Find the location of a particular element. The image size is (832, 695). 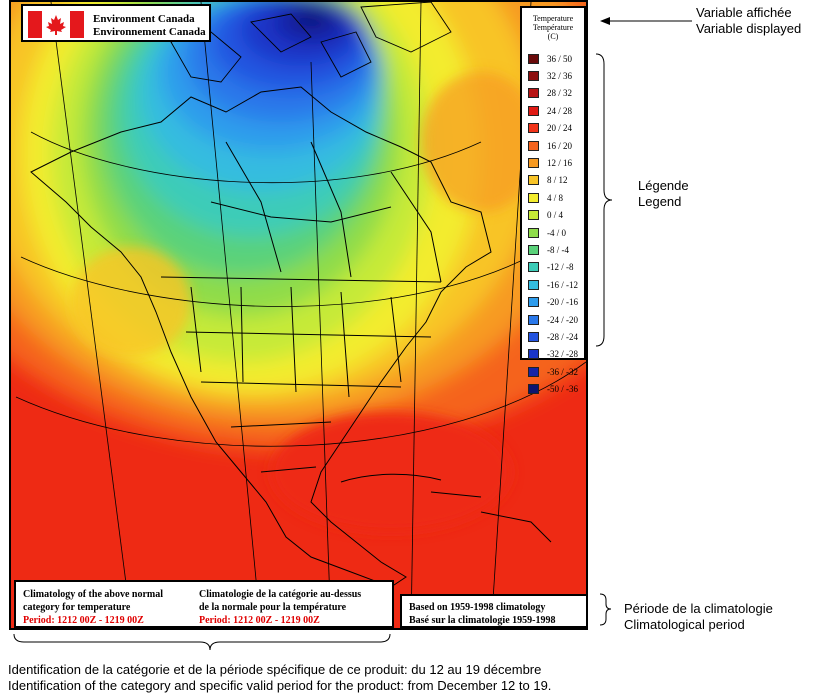

legend-label: 28 / 32 is located at coordinates (560, 93).